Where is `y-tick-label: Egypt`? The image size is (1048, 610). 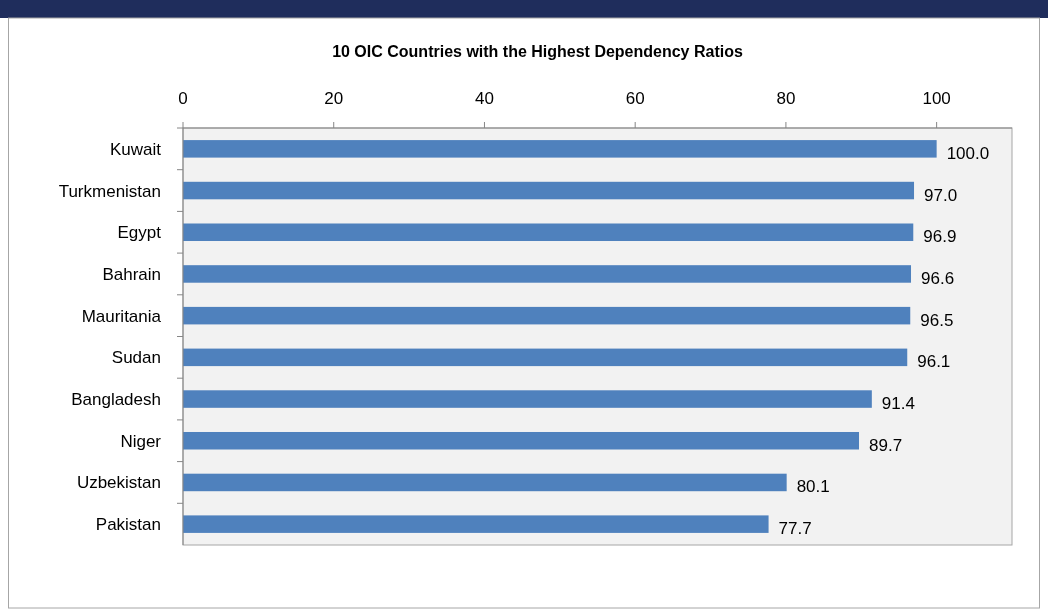
y-tick-label: Egypt is located at coordinates (139, 233).